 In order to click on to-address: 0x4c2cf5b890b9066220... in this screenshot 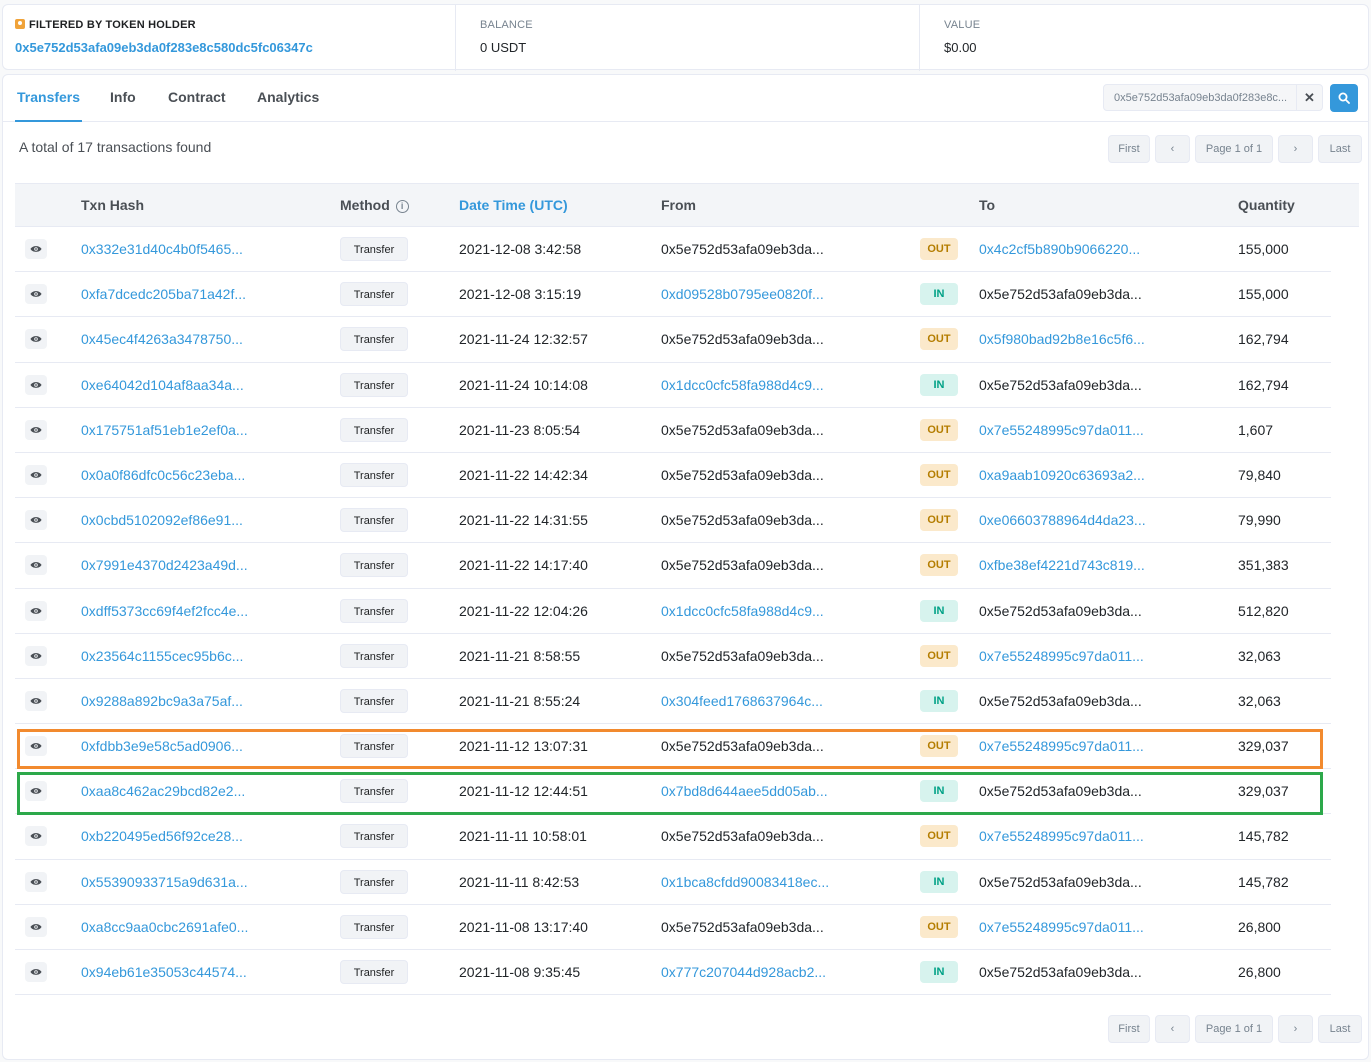, I will do `click(1060, 249)`.